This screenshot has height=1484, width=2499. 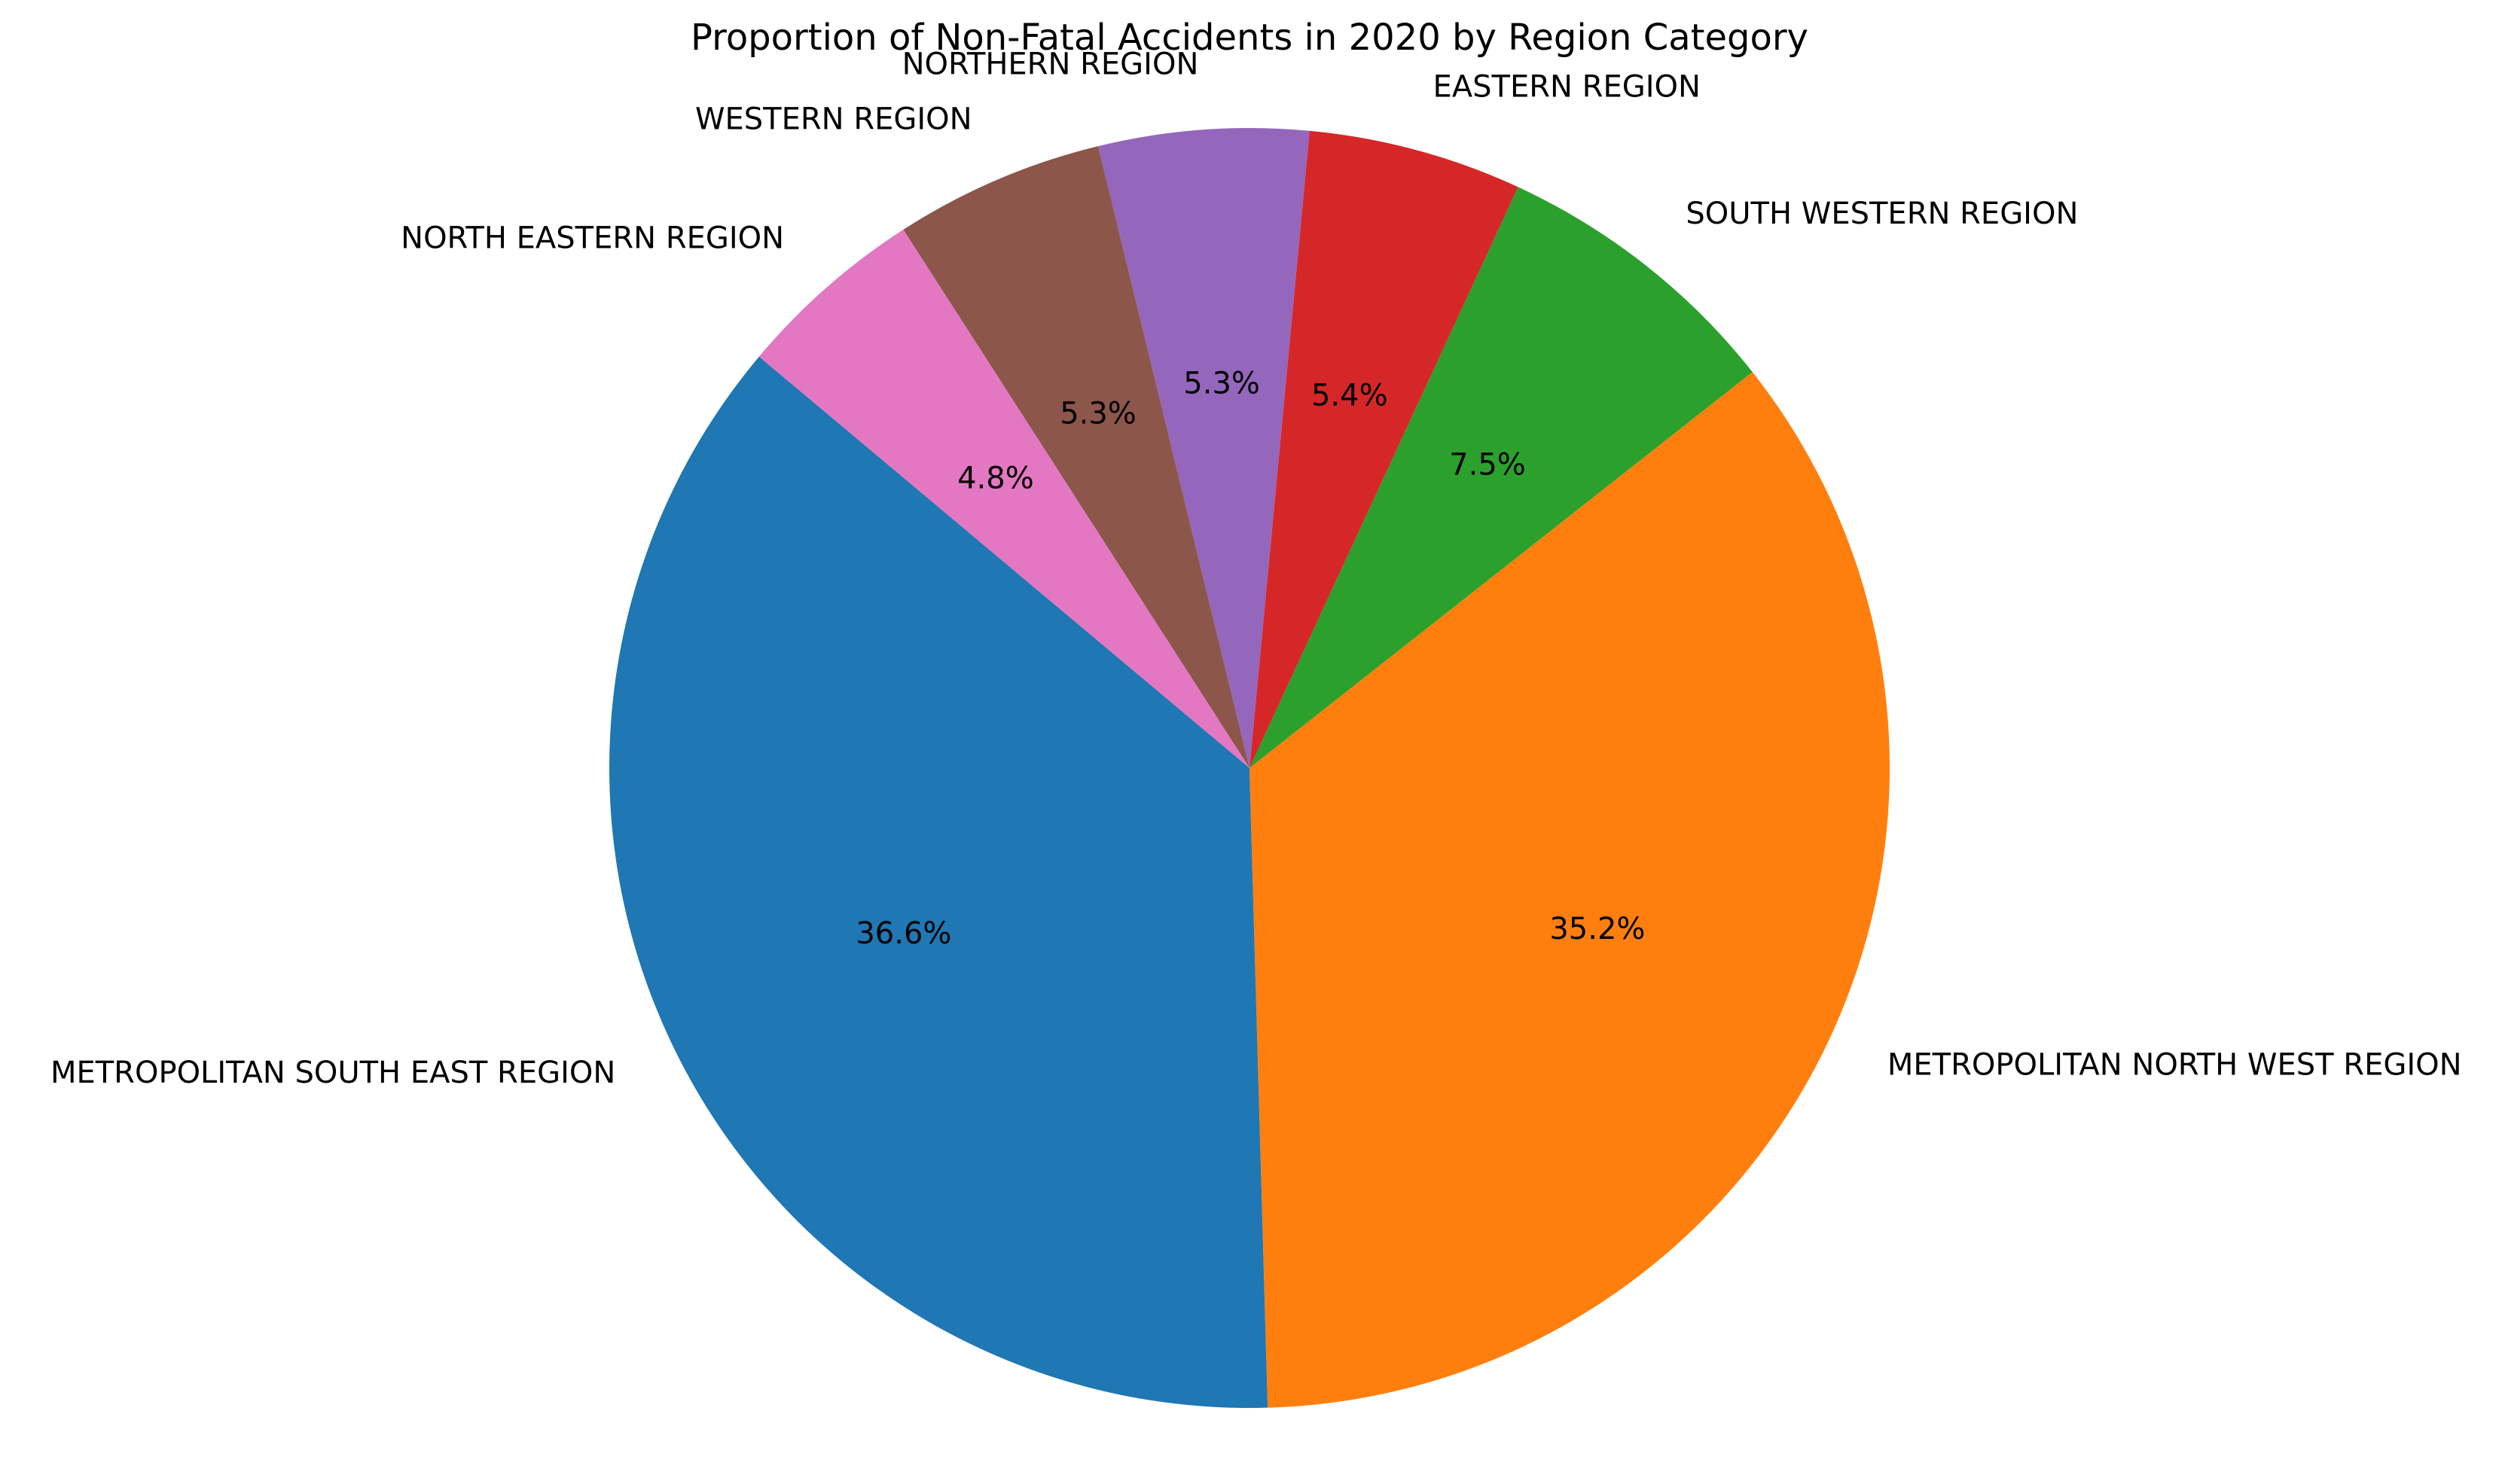 I want to click on slice-label: METROPOLITAN SOUTH EAST REGION, so click(x=332, y=1073).